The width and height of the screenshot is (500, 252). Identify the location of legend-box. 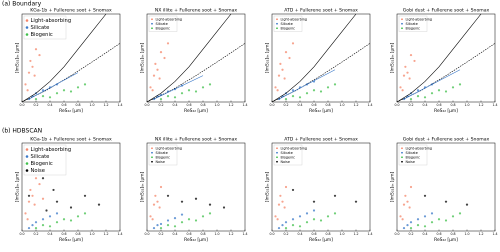
(413, 155).